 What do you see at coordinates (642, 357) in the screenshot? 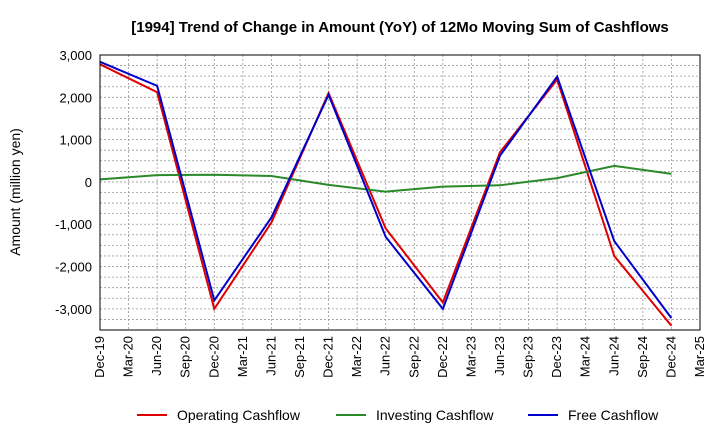
I see `x-tick-label: Sep-24` at bounding box center [642, 357].